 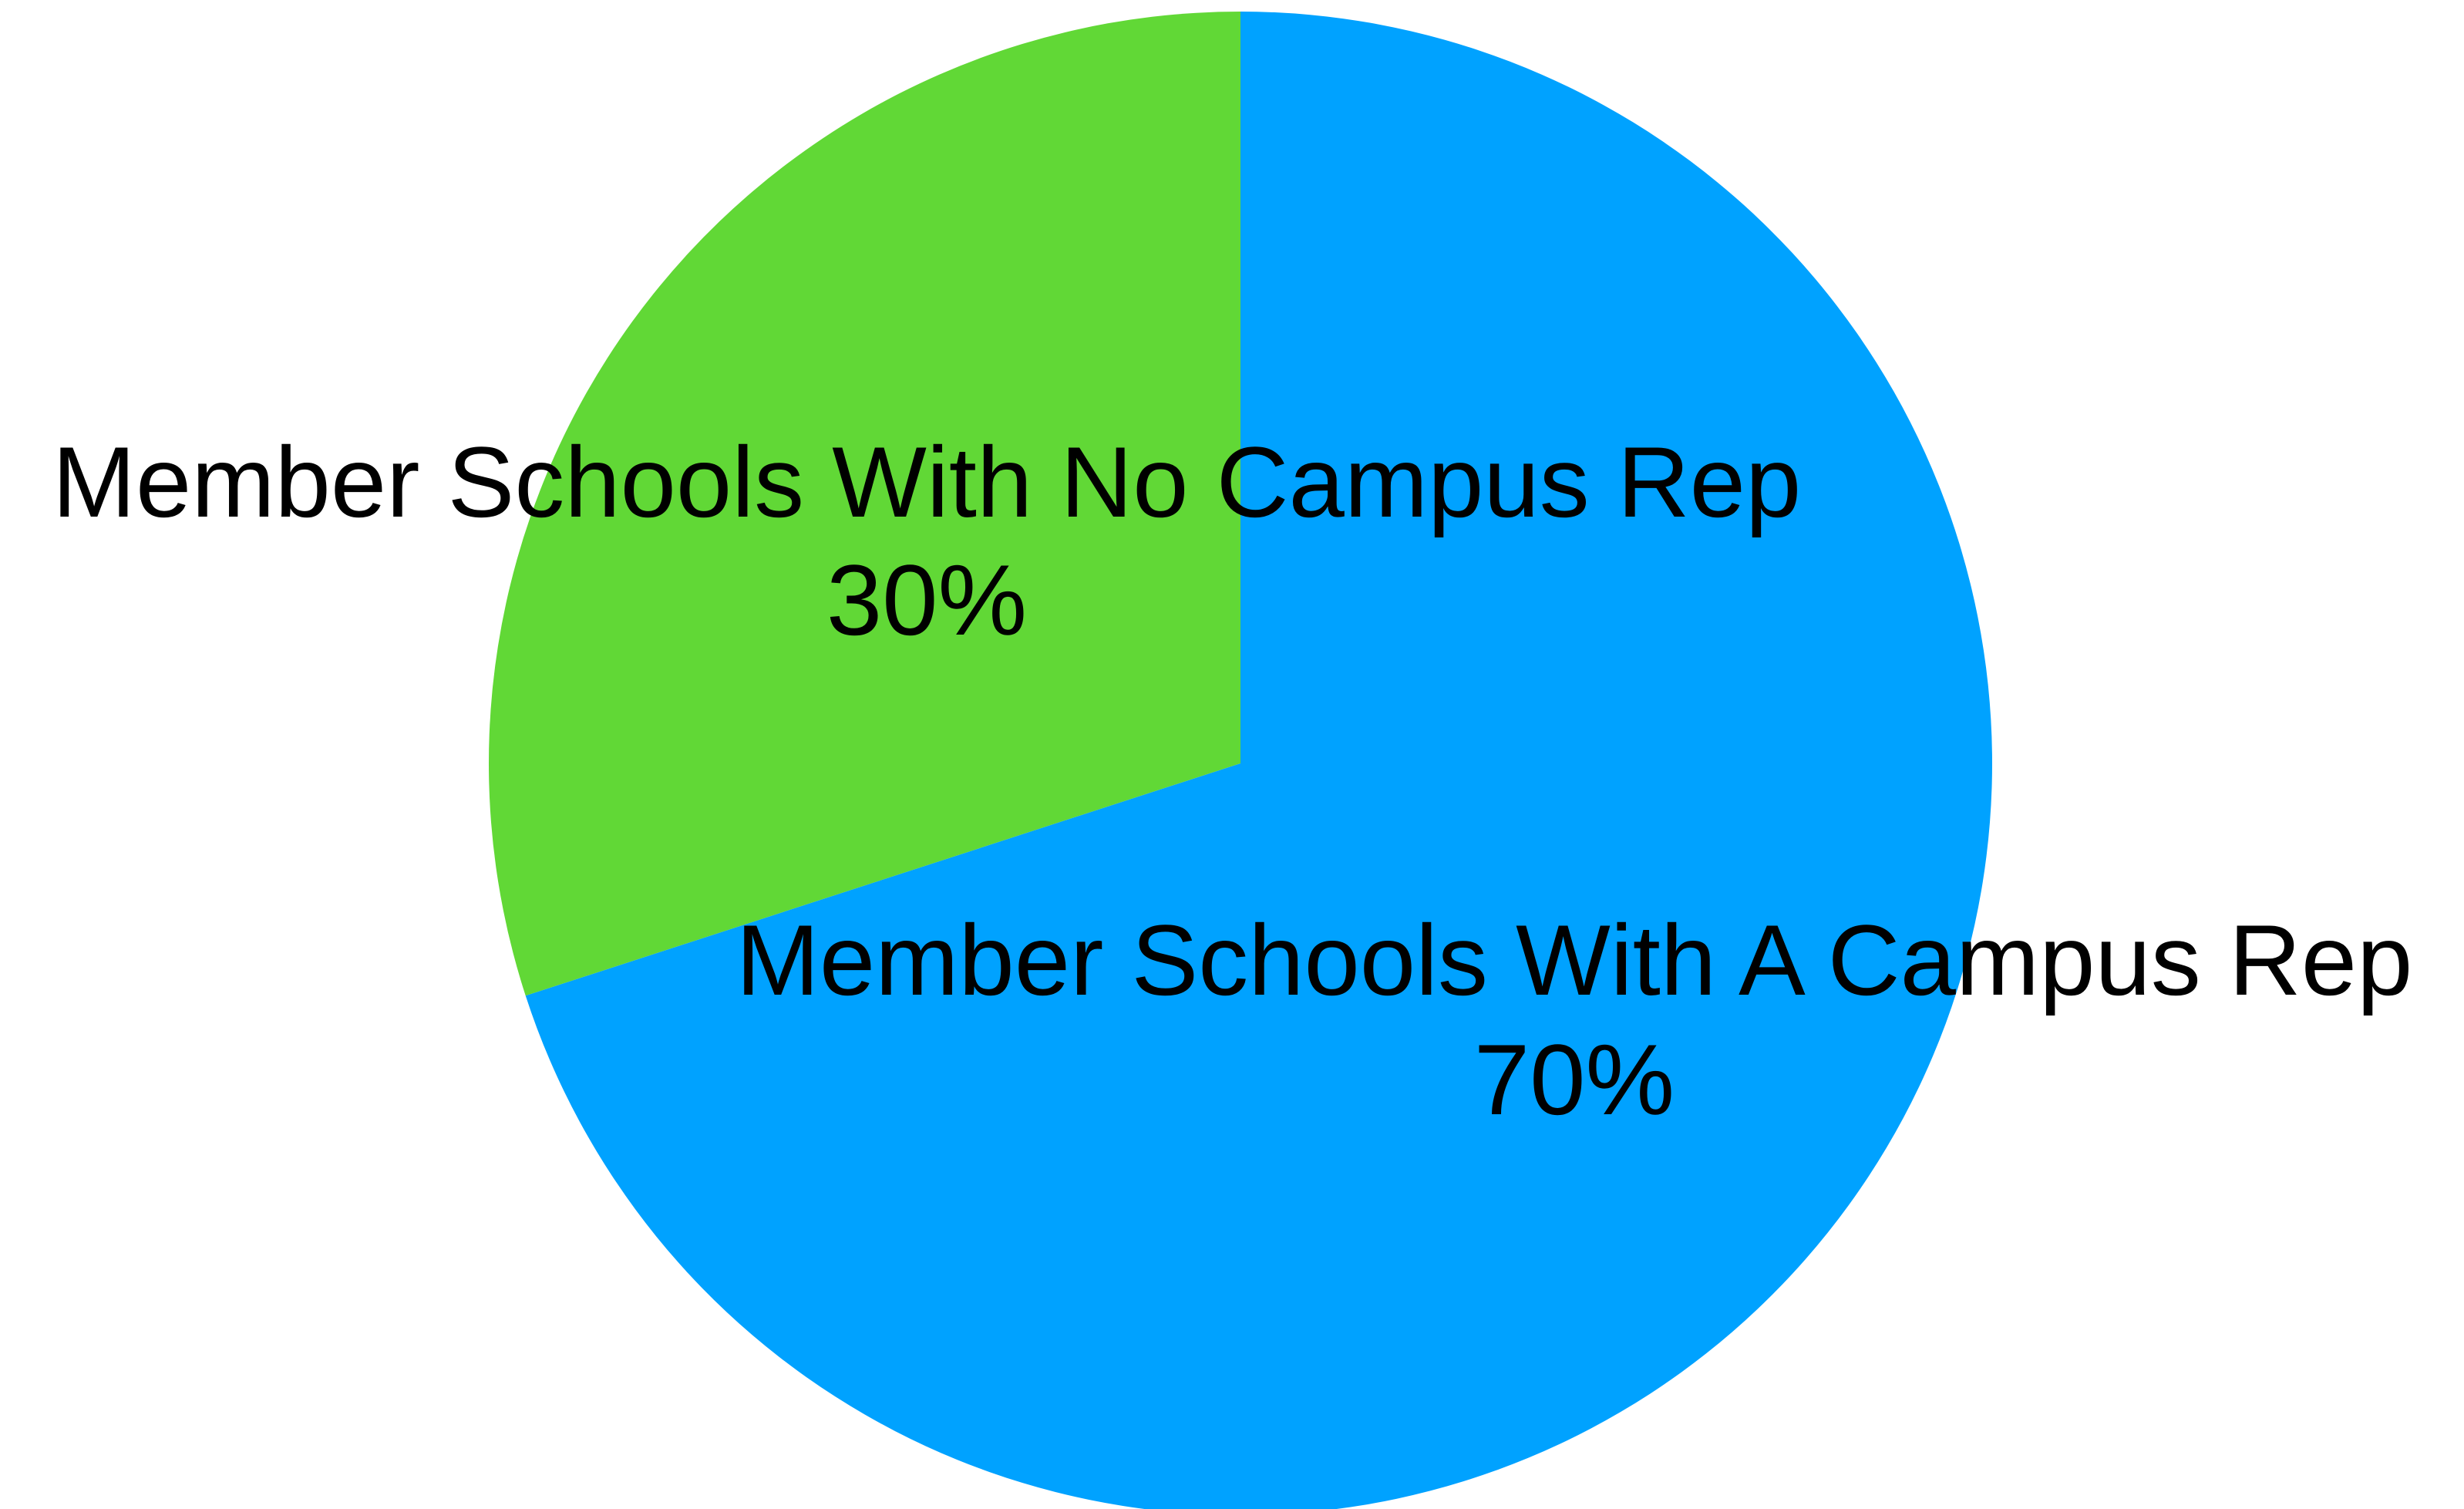 What do you see at coordinates (1574, 1079) in the screenshot?
I see `slice-value-with-rep: 70%` at bounding box center [1574, 1079].